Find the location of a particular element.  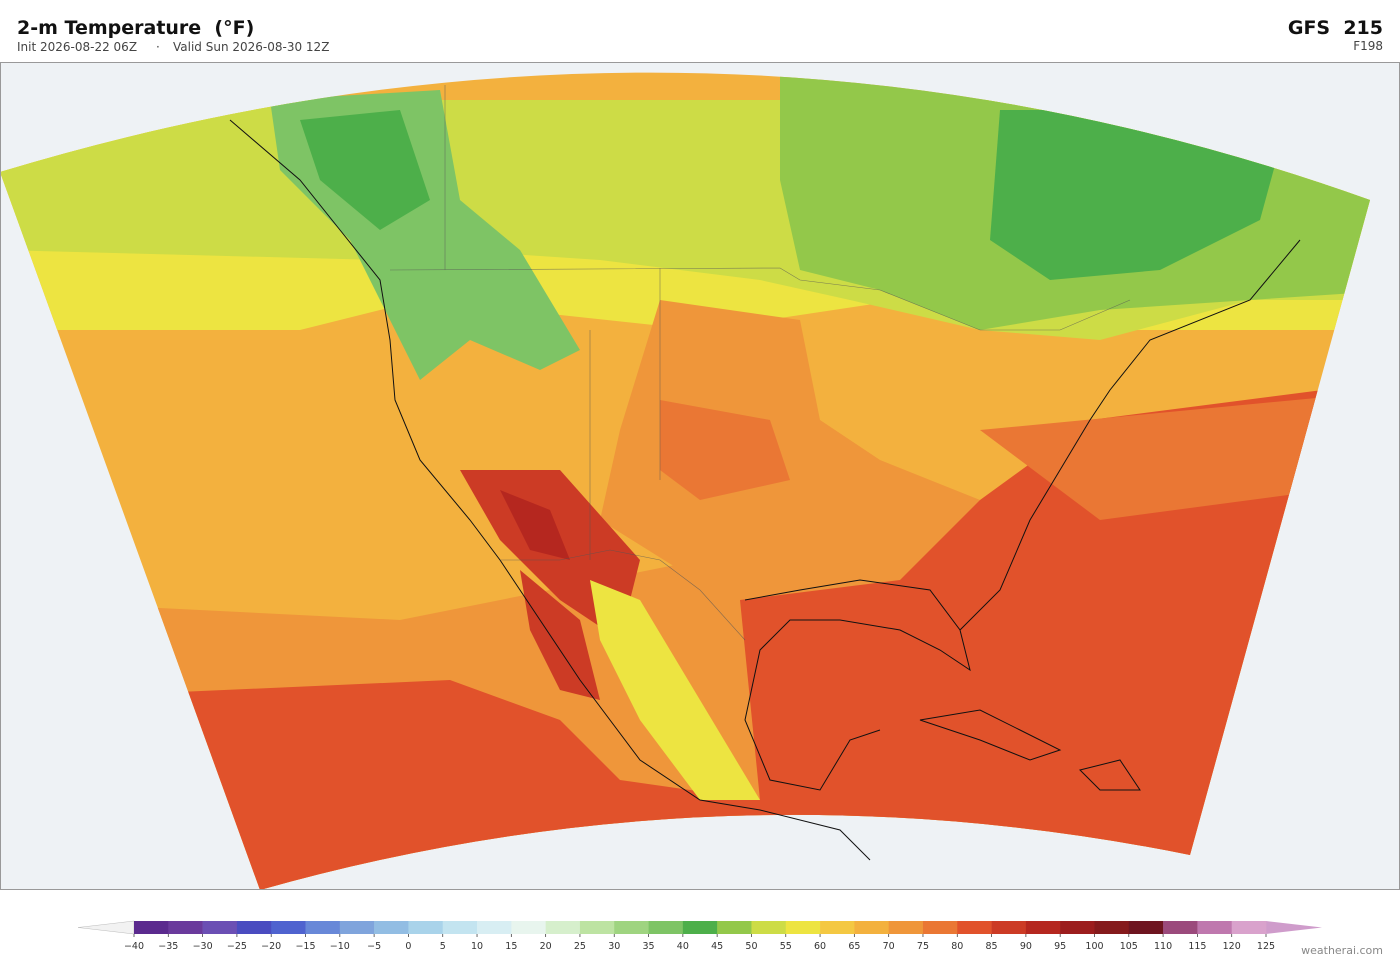

colorbar-tick-label: 85 is located at coordinates (992, 946).